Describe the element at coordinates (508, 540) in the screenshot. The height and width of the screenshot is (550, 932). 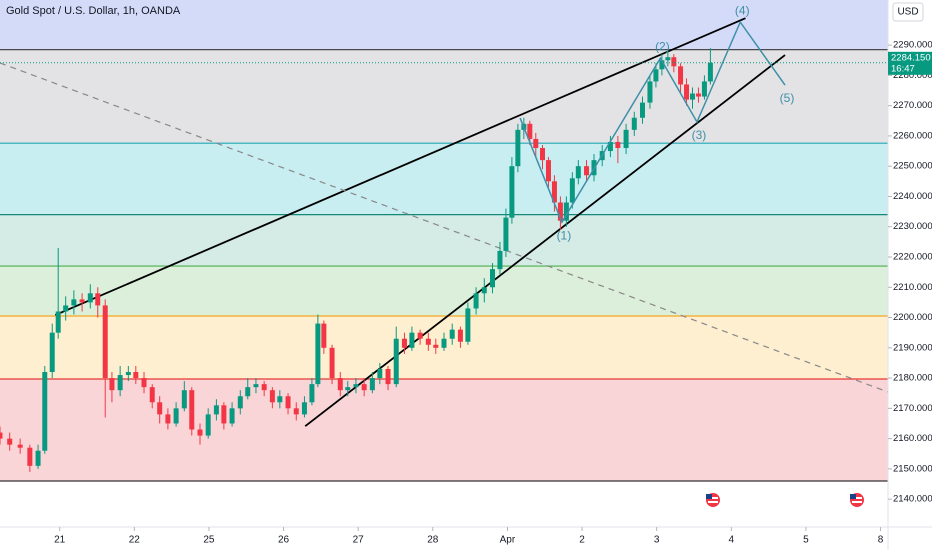
I see `x-tick-label: Apr` at that location.